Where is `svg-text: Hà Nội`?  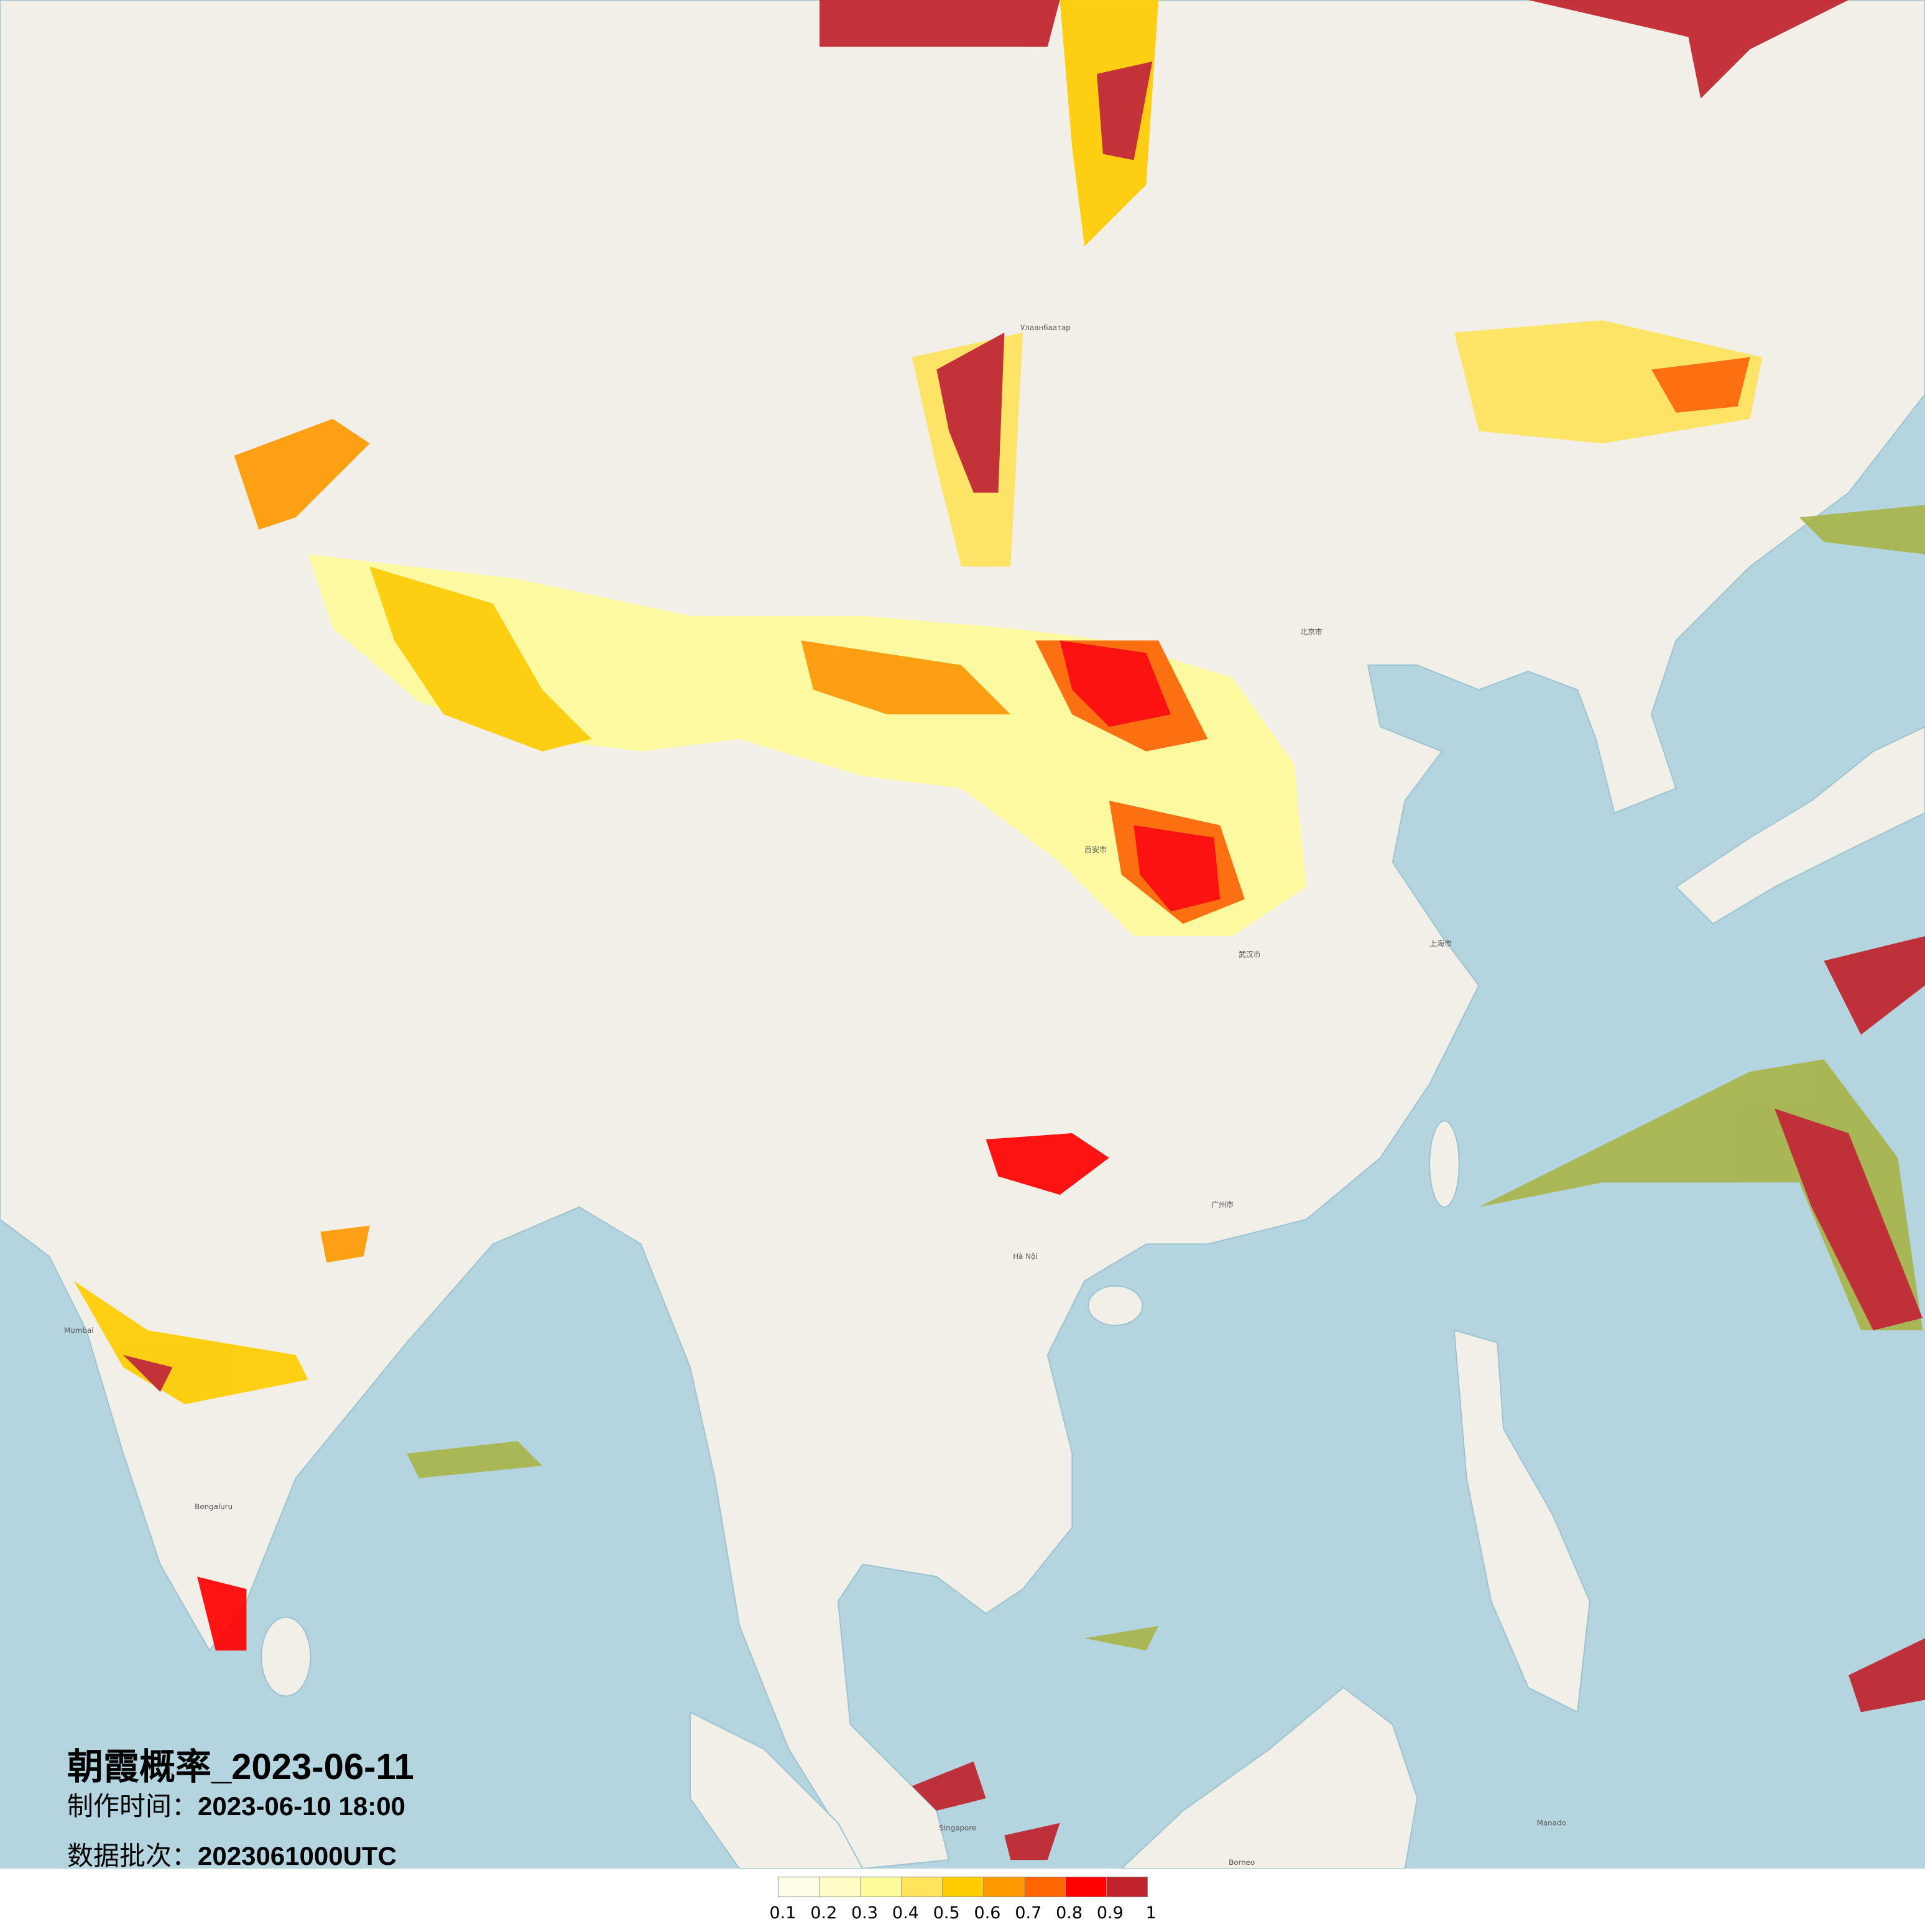 svg-text: Hà Nội is located at coordinates (1025, 1256).